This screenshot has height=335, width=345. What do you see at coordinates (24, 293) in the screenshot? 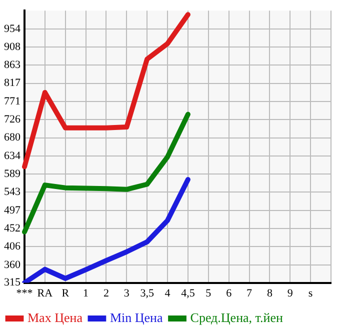
I see `x-tick-label: ***` at bounding box center [24, 293].